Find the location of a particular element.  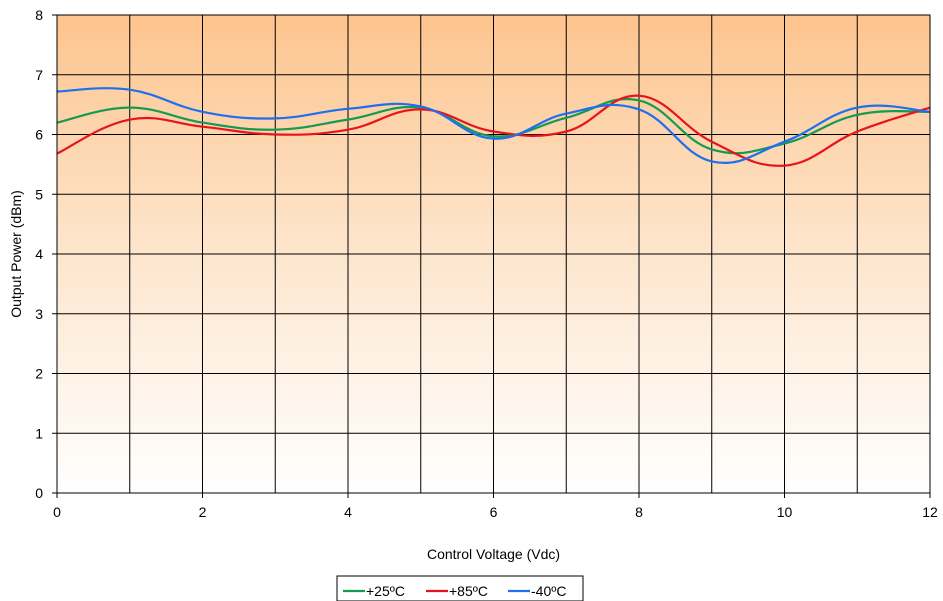

y-axis-label: Output Power (dBm) is located at coordinates (16, 254).